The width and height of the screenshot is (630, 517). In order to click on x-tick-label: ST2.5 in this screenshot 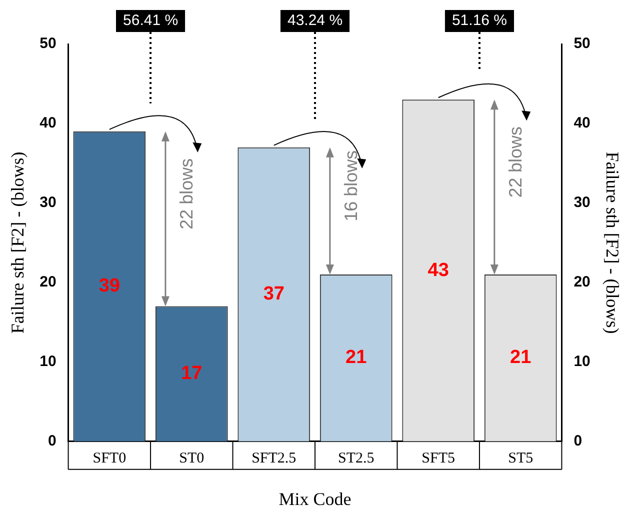, I will do `click(356, 458)`.